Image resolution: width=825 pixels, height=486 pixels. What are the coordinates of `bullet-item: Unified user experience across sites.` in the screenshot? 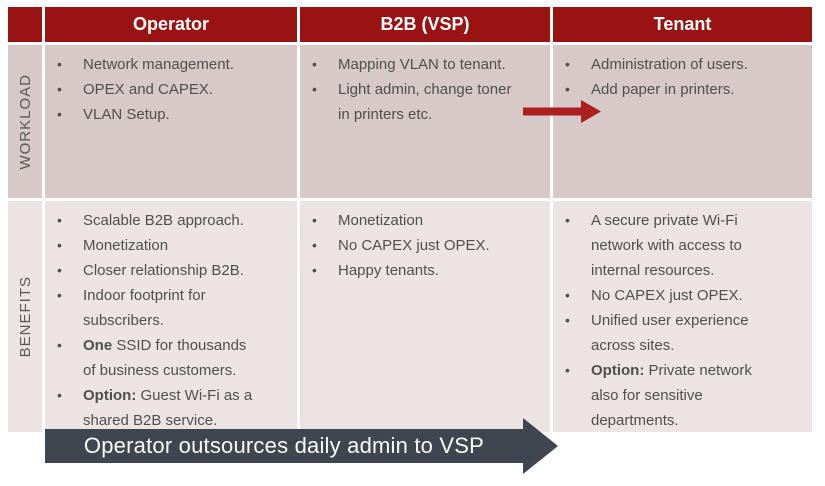 It's located at (672, 333).